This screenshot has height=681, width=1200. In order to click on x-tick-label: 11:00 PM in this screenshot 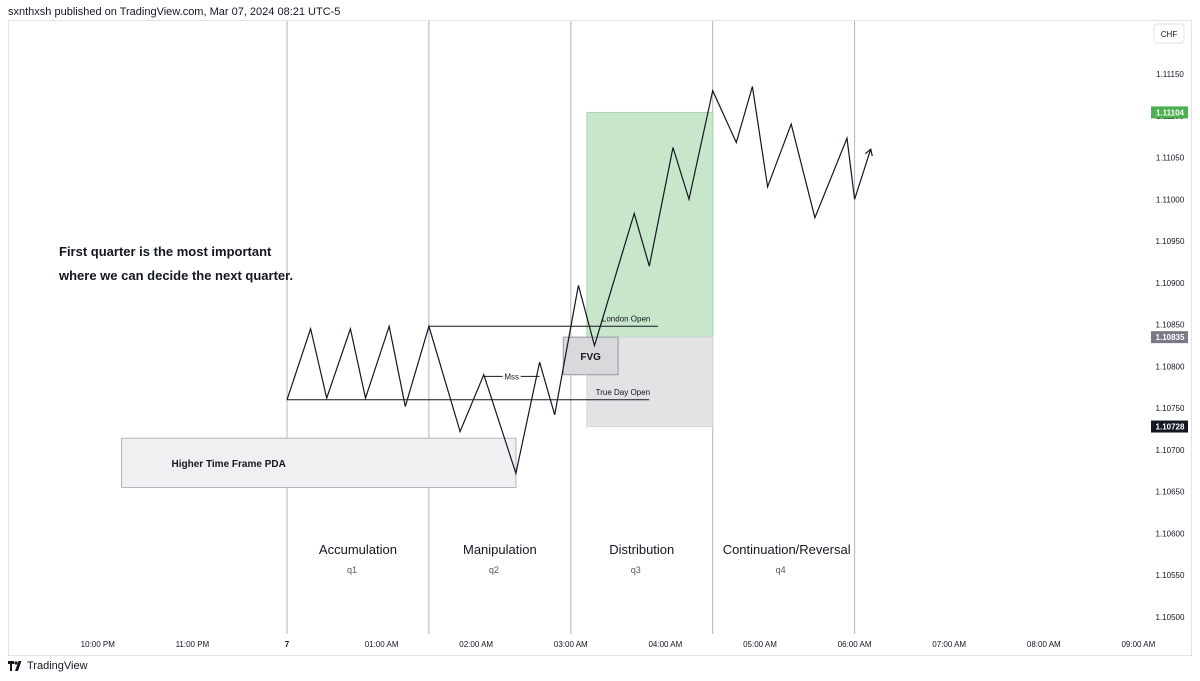, I will do `click(193, 644)`.